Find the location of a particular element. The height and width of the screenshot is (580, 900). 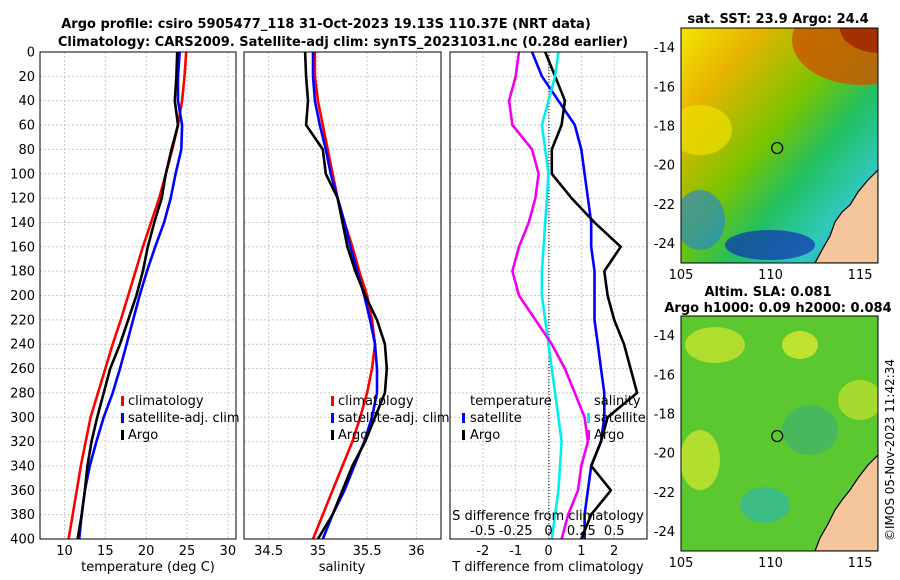

sla-latitude-labels: -14 -16 -18 -20 -22 -24 is located at coordinates (664, 434).